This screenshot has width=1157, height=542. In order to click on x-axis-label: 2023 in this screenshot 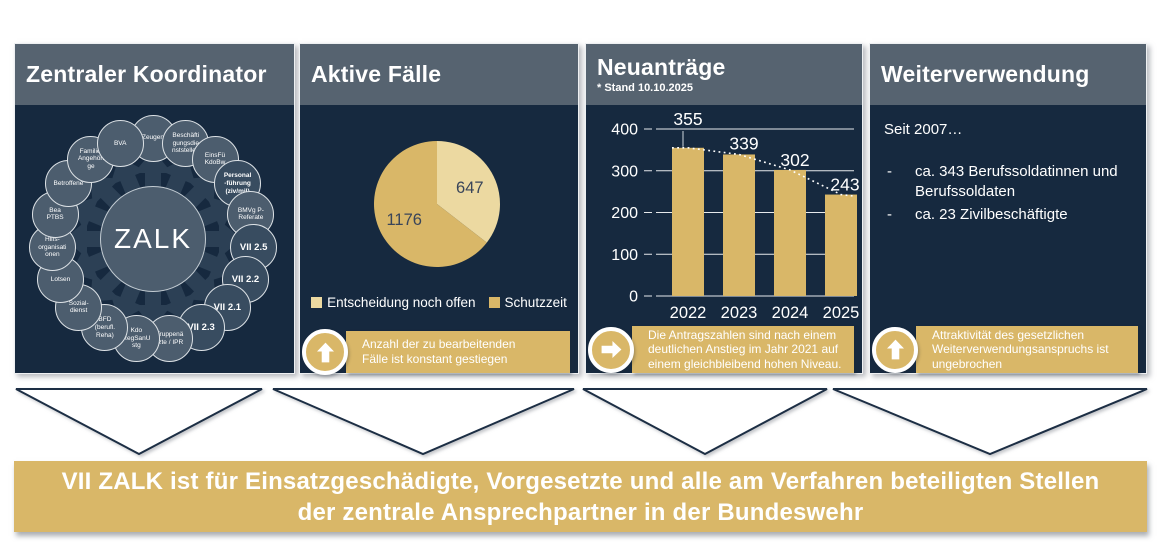, I will do `click(739, 313)`.